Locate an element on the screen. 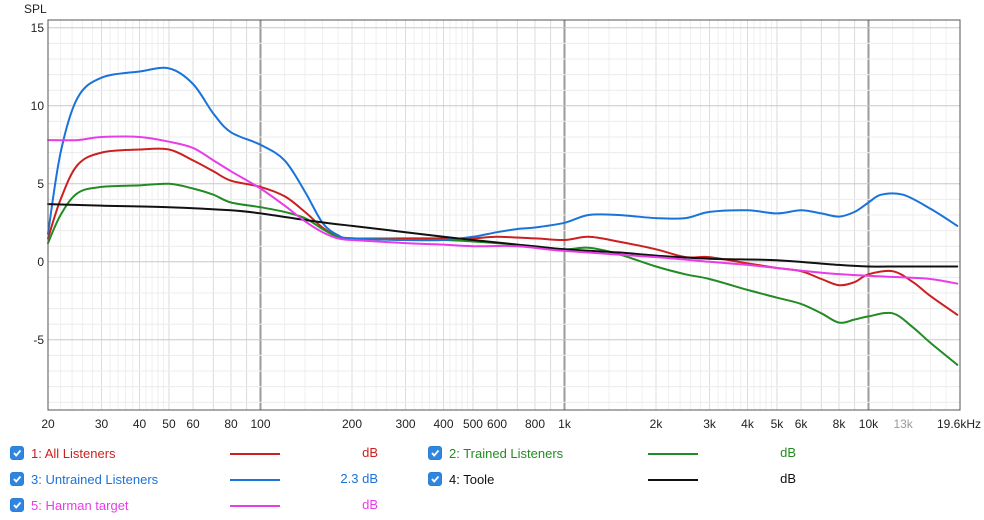 The width and height of the screenshot is (984, 520). x-tick-label: 8k is located at coordinates (840, 424).